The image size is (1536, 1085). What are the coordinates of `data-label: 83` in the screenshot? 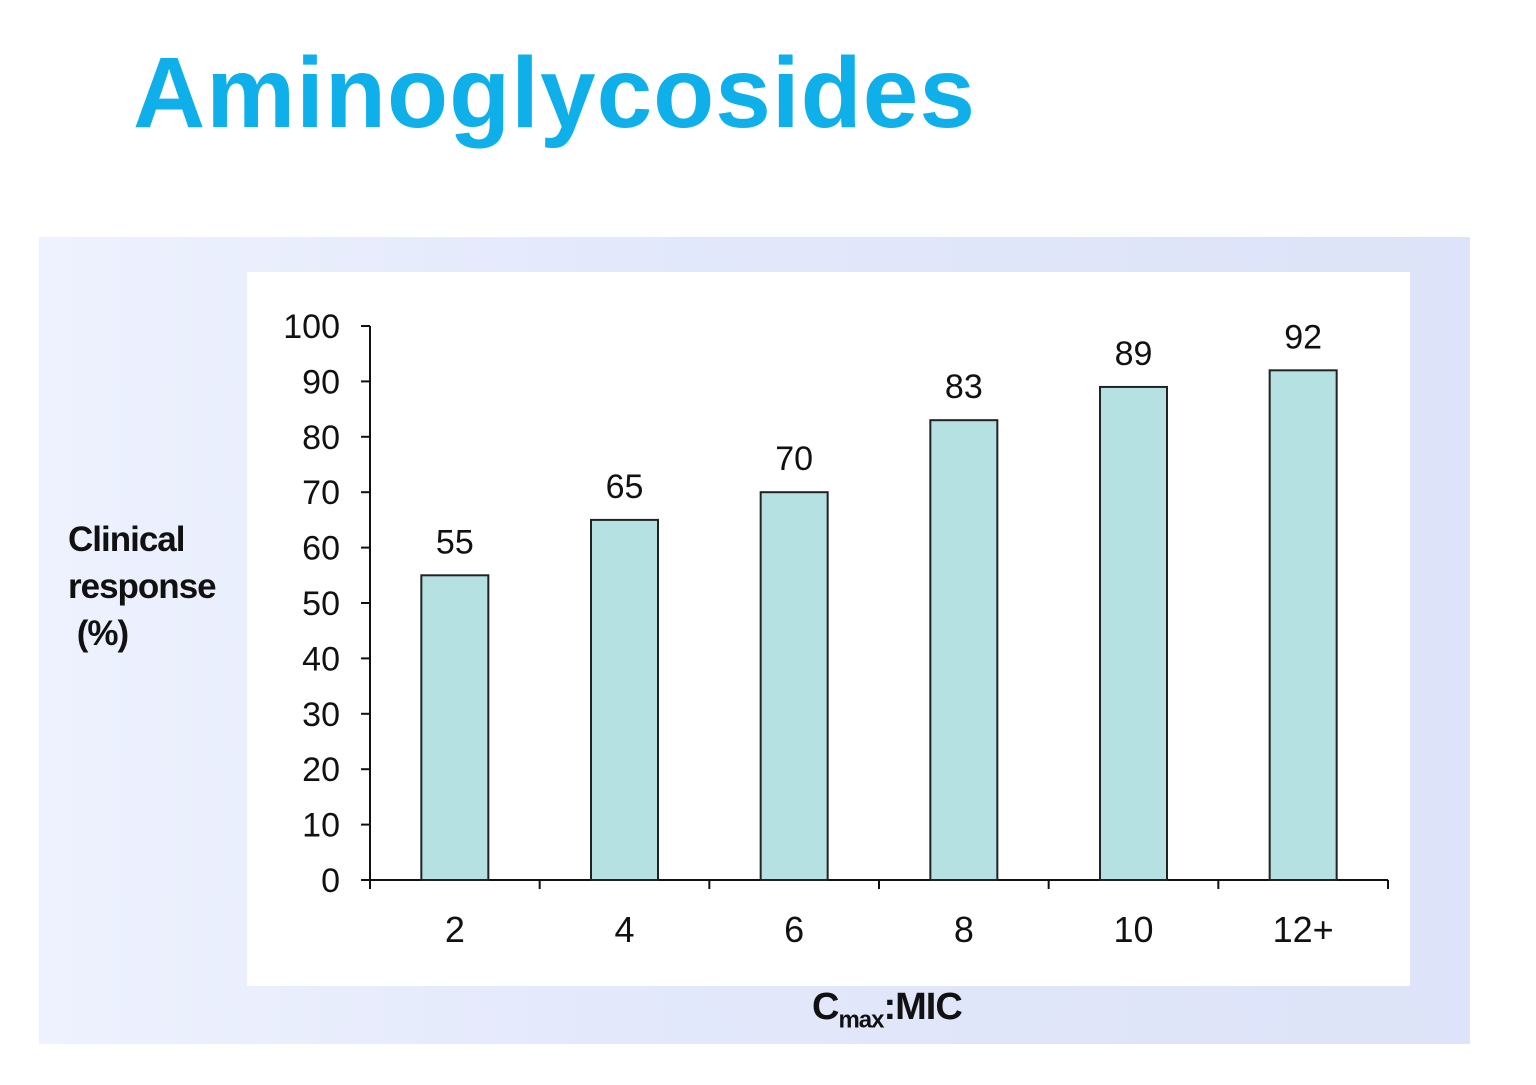 It's located at (964, 387).